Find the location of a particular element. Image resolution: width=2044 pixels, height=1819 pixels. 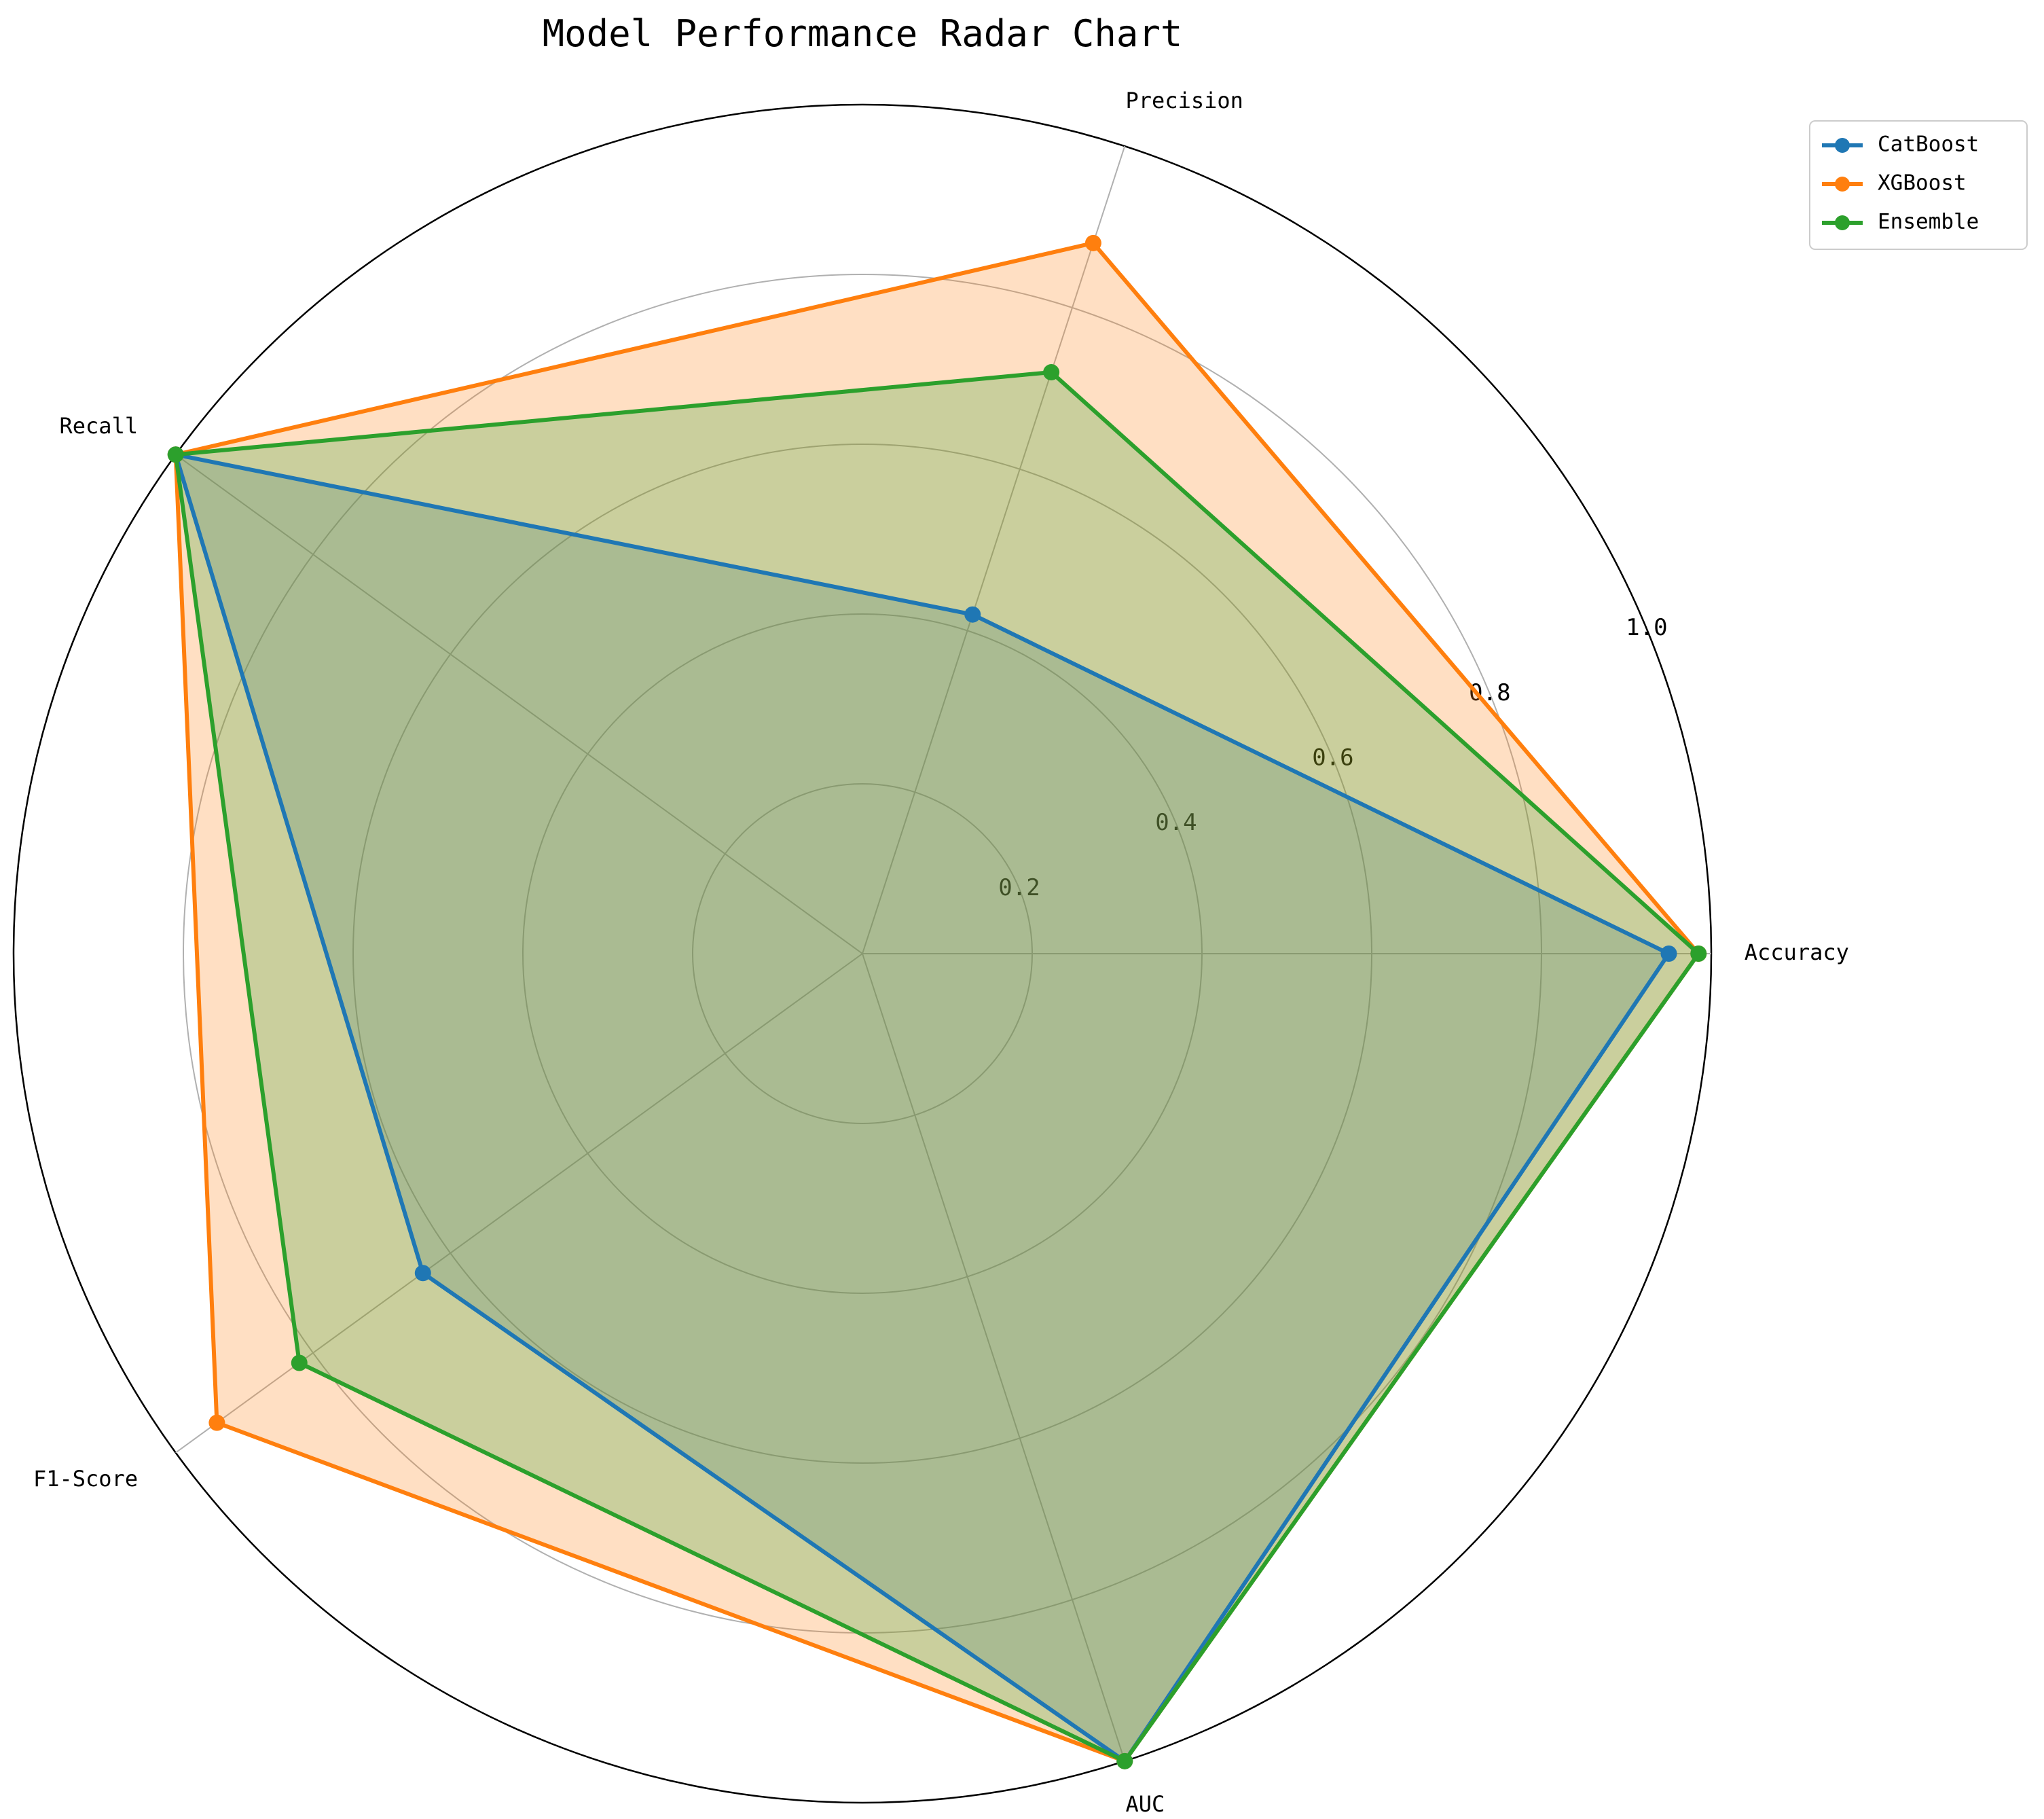

spoke-f1-score is located at coordinates (519, 1203).